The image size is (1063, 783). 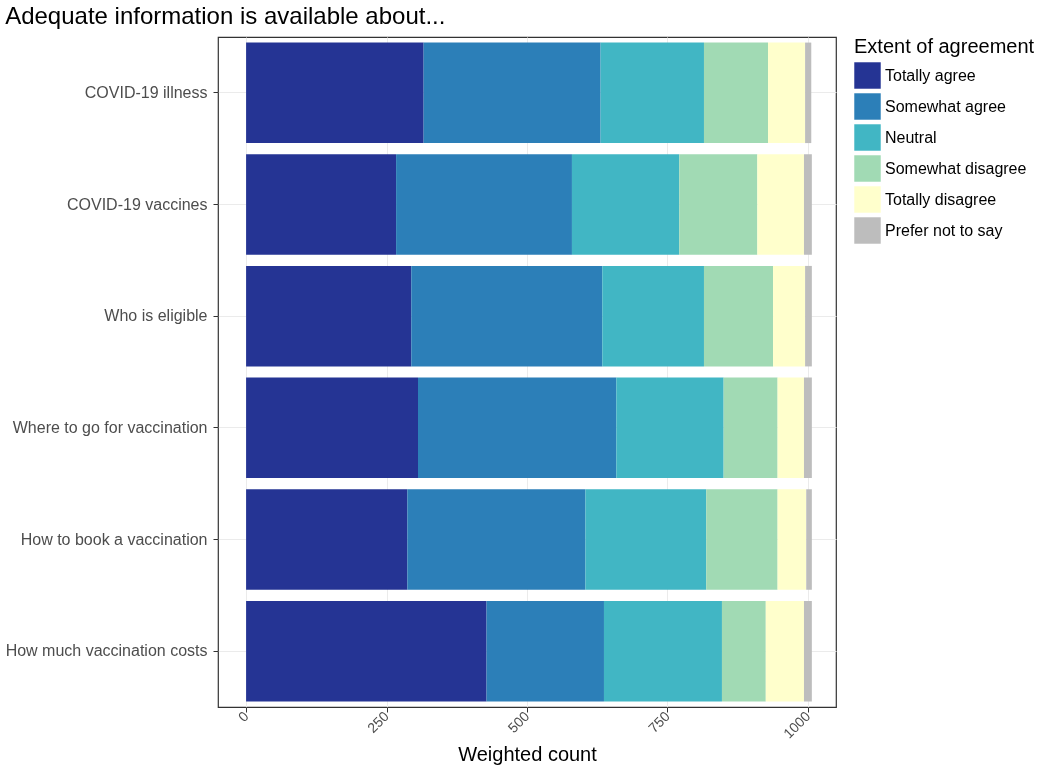 What do you see at coordinates (941, 199) in the screenshot?
I see `legend-label: Totally disagree` at bounding box center [941, 199].